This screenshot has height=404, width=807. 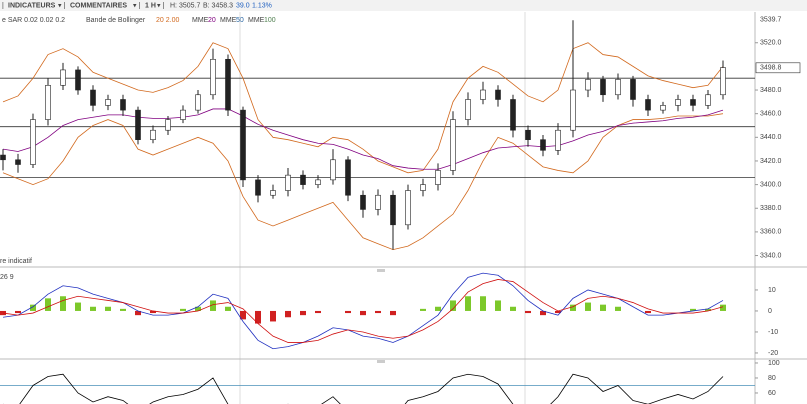 What do you see at coordinates (771, 19) in the screenshot?
I see `high-label: 3539.7` at bounding box center [771, 19].